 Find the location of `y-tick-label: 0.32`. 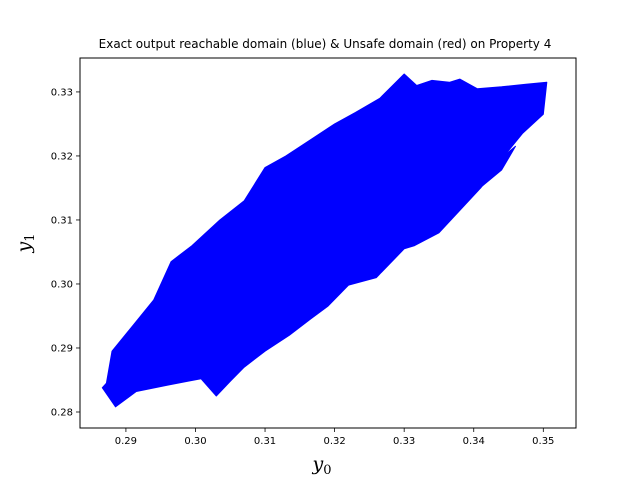

y-tick-label: 0.32 is located at coordinates (62, 156).